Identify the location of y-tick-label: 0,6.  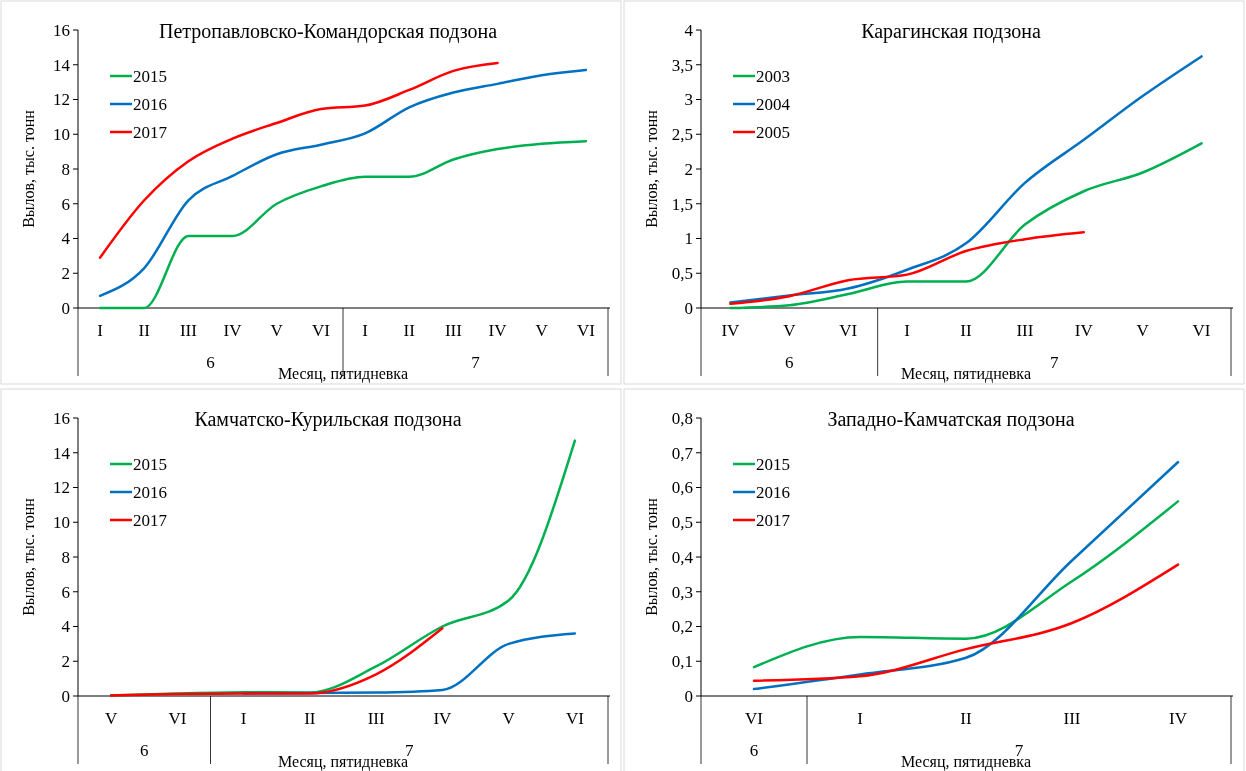
(682, 488).